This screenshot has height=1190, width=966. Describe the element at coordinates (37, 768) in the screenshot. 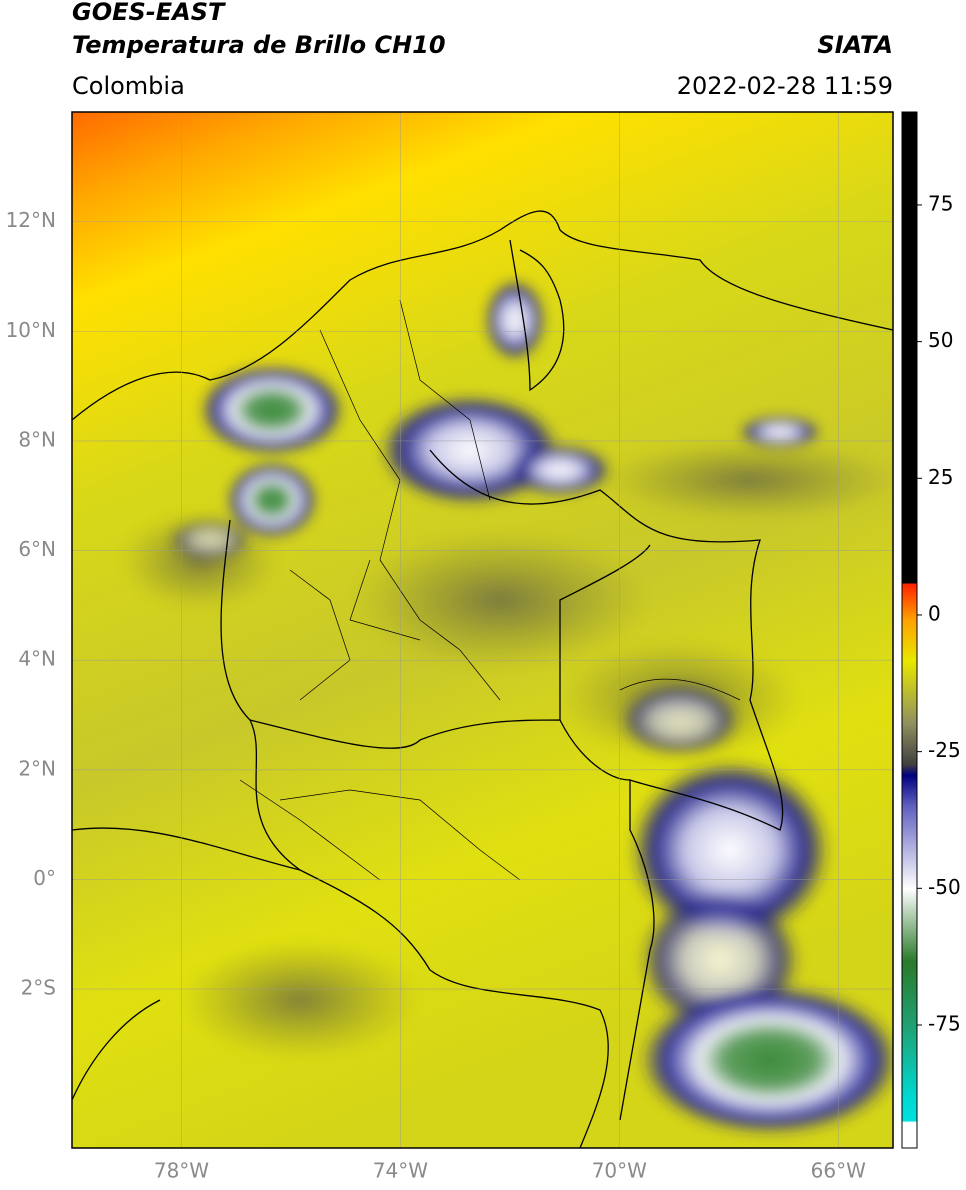

I see `lat-tick-label: 2°N` at that location.